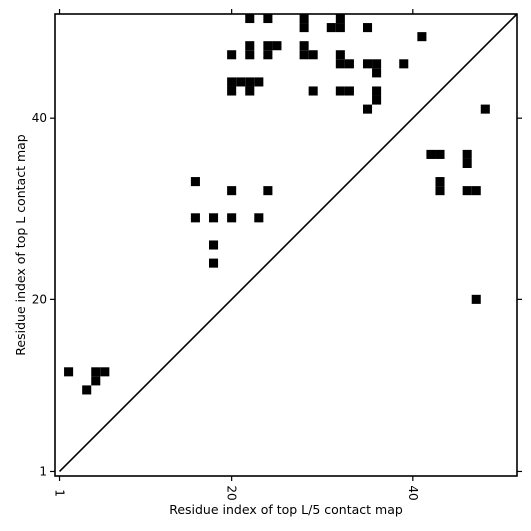  I want to click on x-tick-label: 40, so click(413, 492).